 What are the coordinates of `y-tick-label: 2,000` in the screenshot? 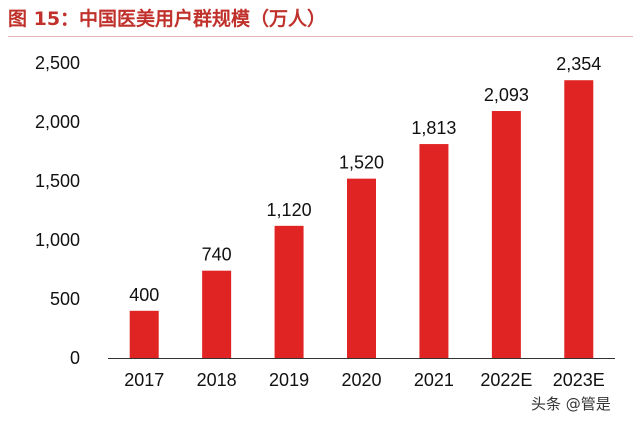 It's located at (57, 122).